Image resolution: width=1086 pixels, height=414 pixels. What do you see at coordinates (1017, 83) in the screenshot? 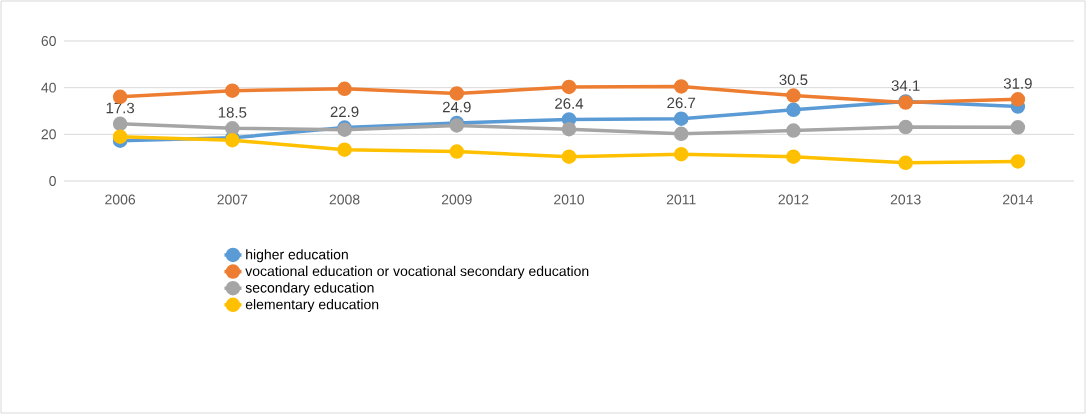
I see `data-label: 31.9` at bounding box center [1017, 83].